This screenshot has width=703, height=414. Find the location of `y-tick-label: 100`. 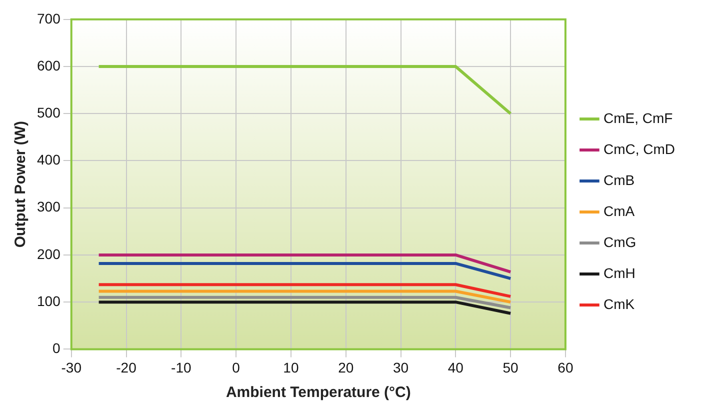

y-tick-label: 100 is located at coordinates (49, 300).